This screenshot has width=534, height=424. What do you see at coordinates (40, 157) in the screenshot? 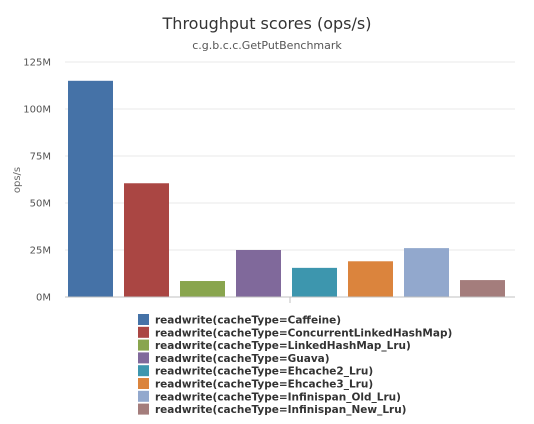
I see `y-tick-label: 75M` at bounding box center [40, 157].